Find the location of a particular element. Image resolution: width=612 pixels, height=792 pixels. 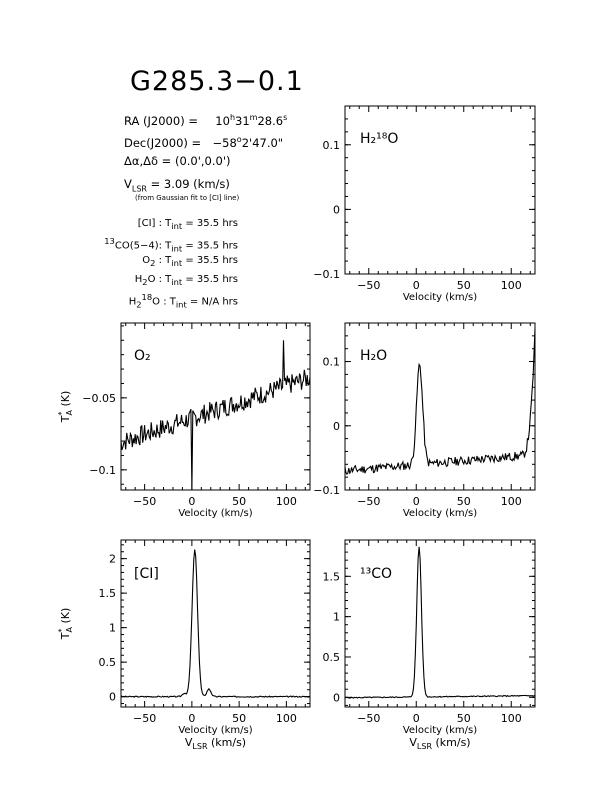

y-tick-label: −0.05 is located at coordinates (99, 398).